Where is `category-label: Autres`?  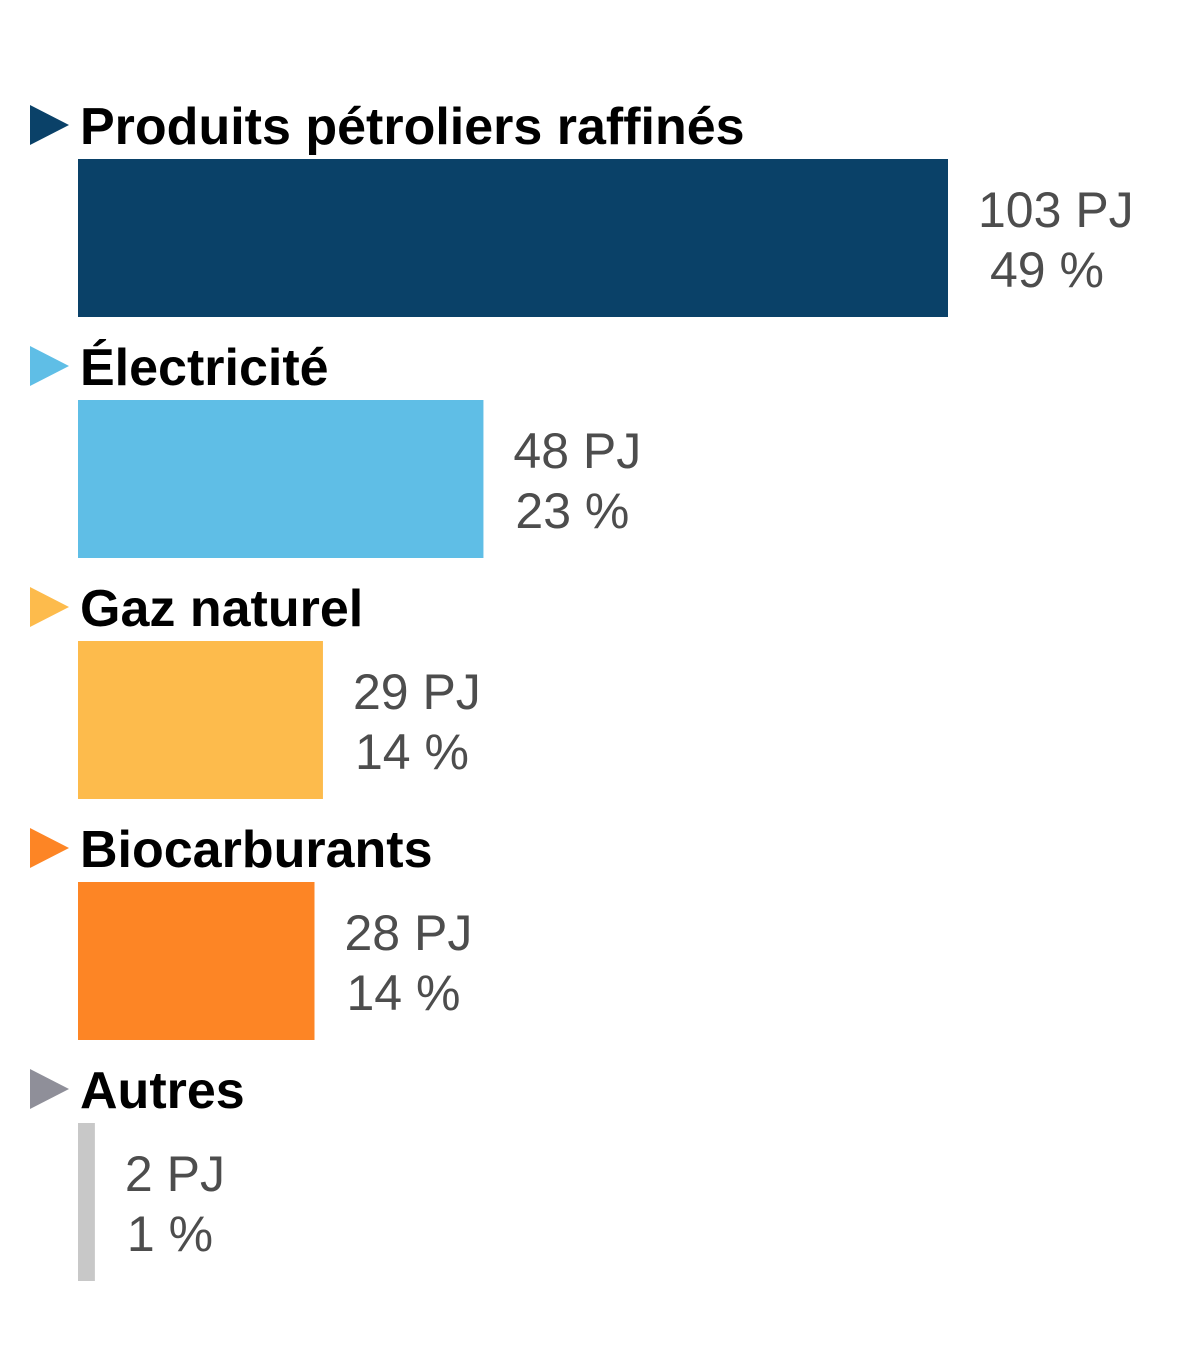
category-label: Autres is located at coordinates (162, 1091).